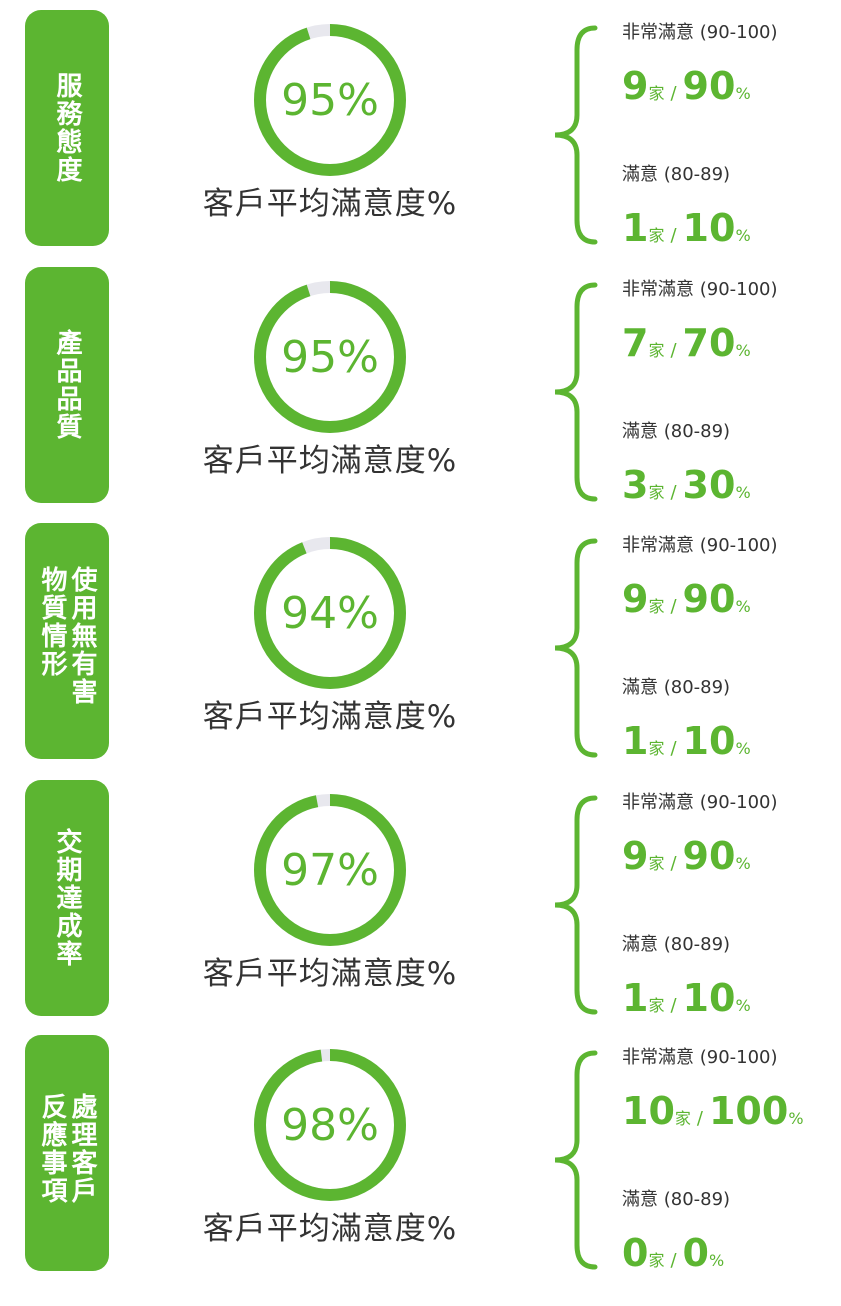 The width and height of the screenshot is (841, 1306). What do you see at coordinates (648, 1111) in the screenshot?
I see `count: 10` at bounding box center [648, 1111].